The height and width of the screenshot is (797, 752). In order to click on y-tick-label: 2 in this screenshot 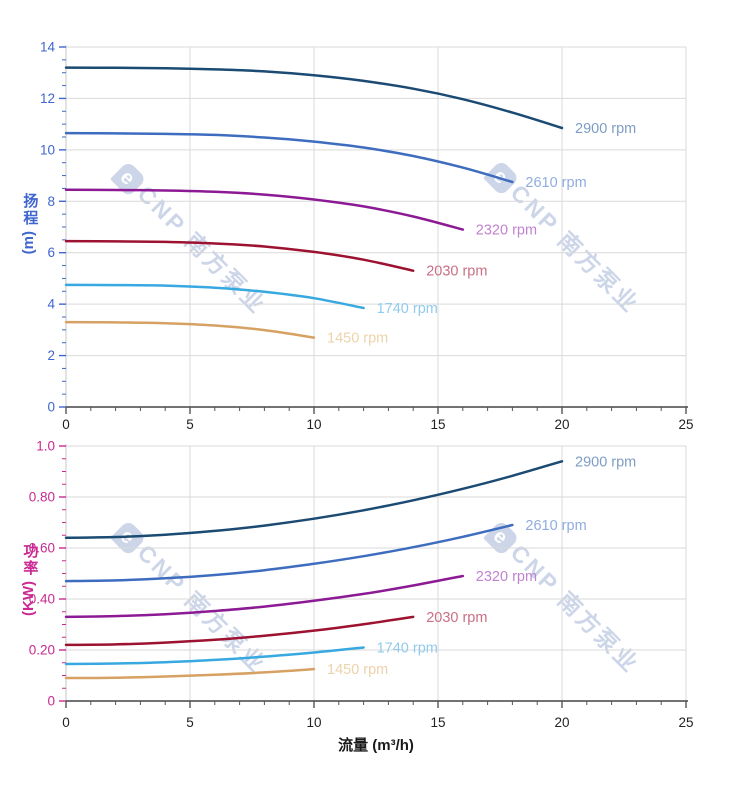, I will do `click(51, 355)`.